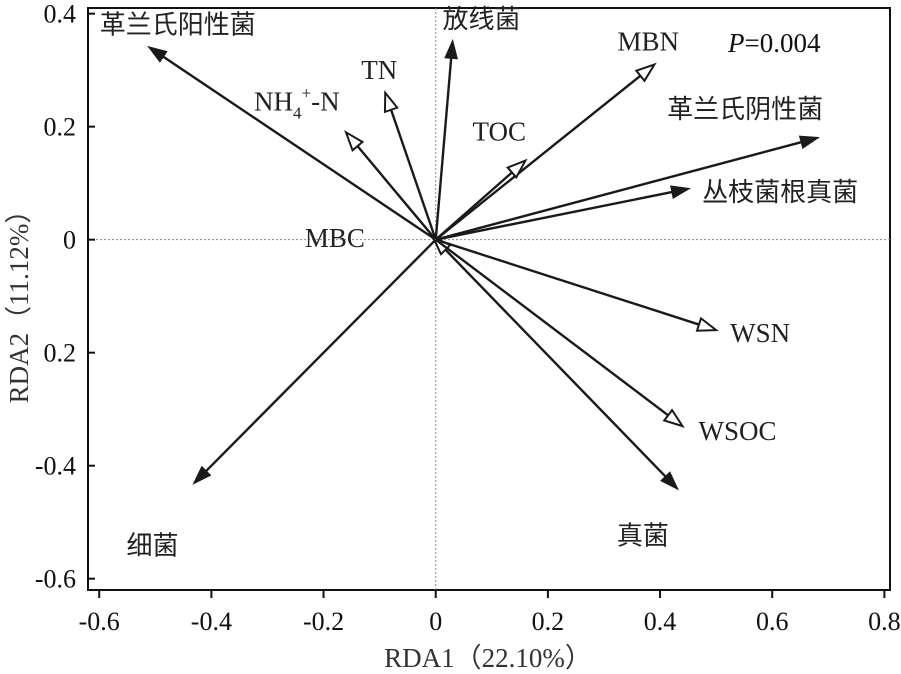 The height and width of the screenshot is (674, 901). Describe the element at coordinates (760, 333) in the screenshot. I see `vector-label: WSN` at that location.